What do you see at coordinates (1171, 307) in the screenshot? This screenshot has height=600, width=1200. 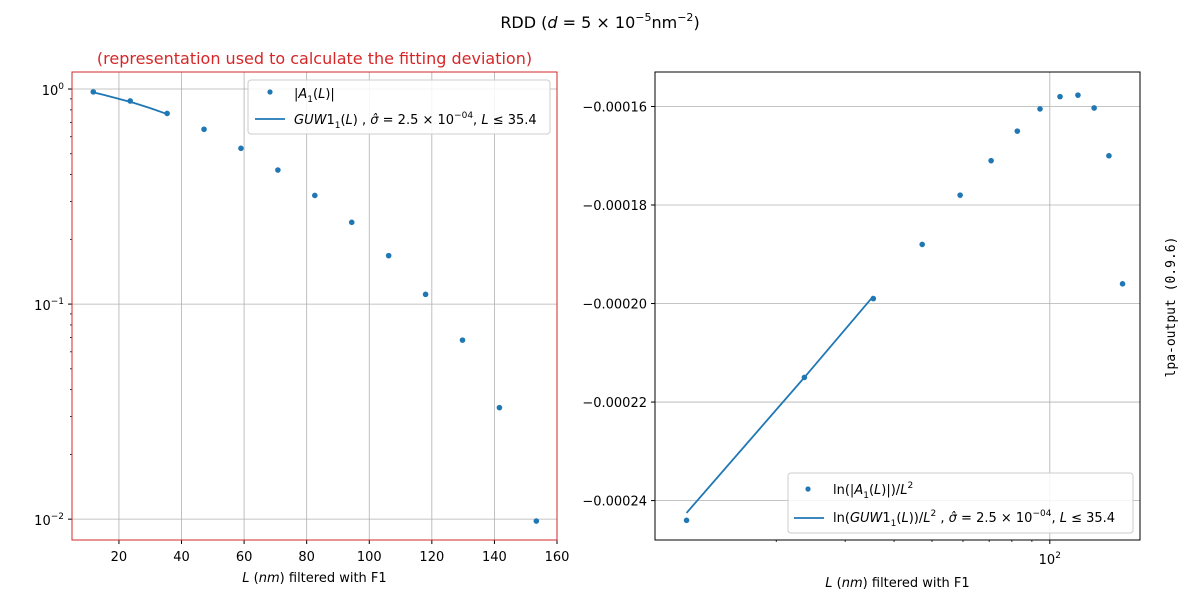 I see `side-label: lpa-output (0.9.6)` at bounding box center [1171, 307].